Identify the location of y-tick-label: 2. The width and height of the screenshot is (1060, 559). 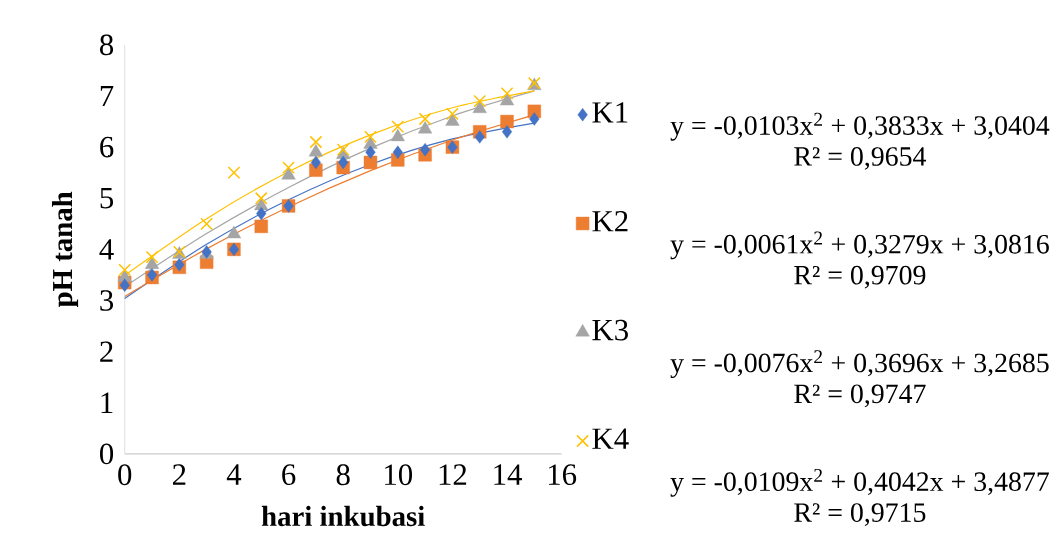
(106, 352).